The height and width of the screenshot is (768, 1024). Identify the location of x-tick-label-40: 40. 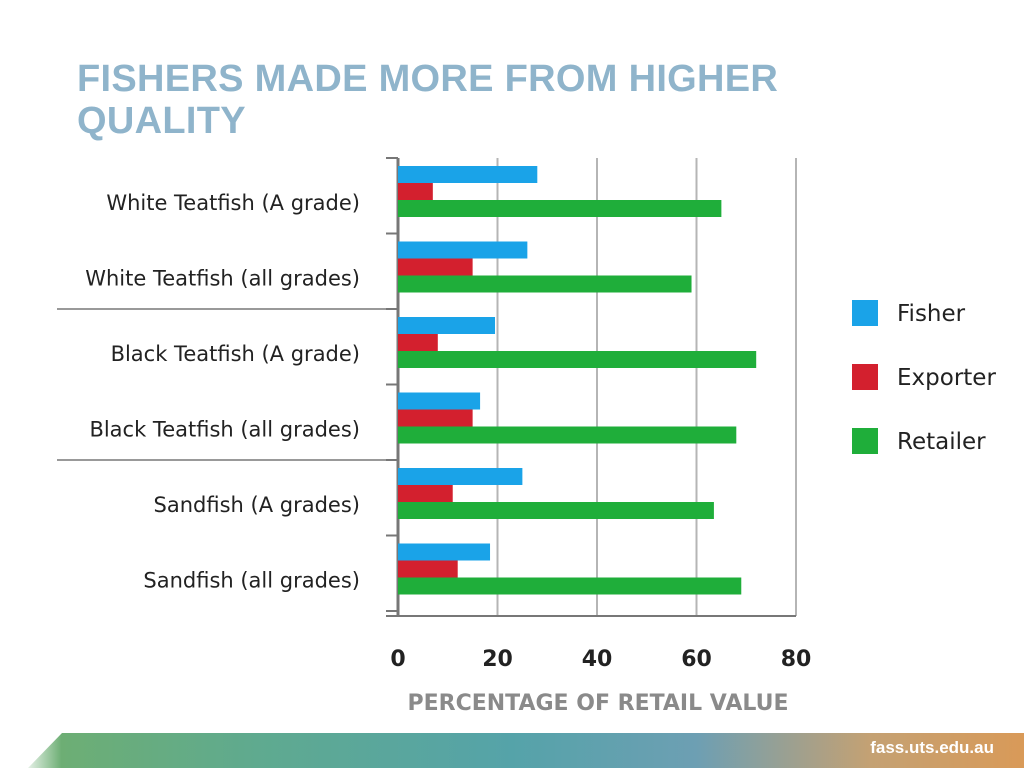
(597, 659).